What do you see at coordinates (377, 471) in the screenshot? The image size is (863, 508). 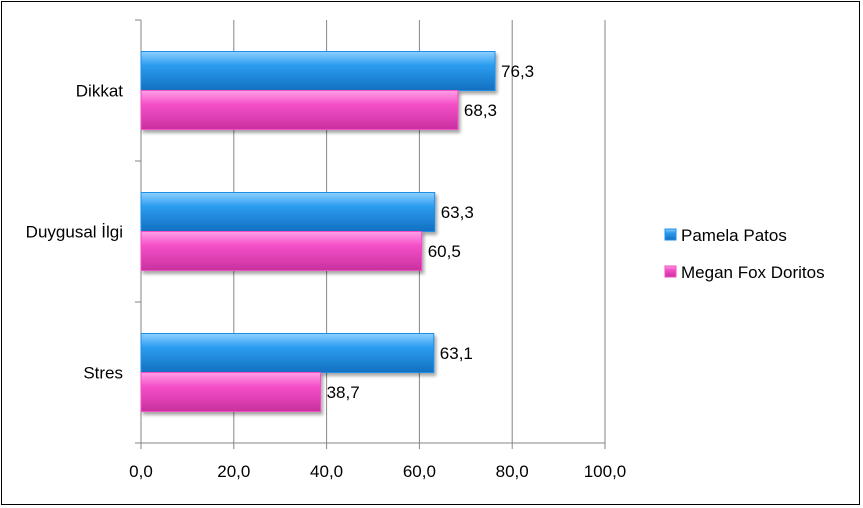 I see `x-tick-labels: 0,0 20,0 40,0 60,0 80,0 100,0` at bounding box center [377, 471].